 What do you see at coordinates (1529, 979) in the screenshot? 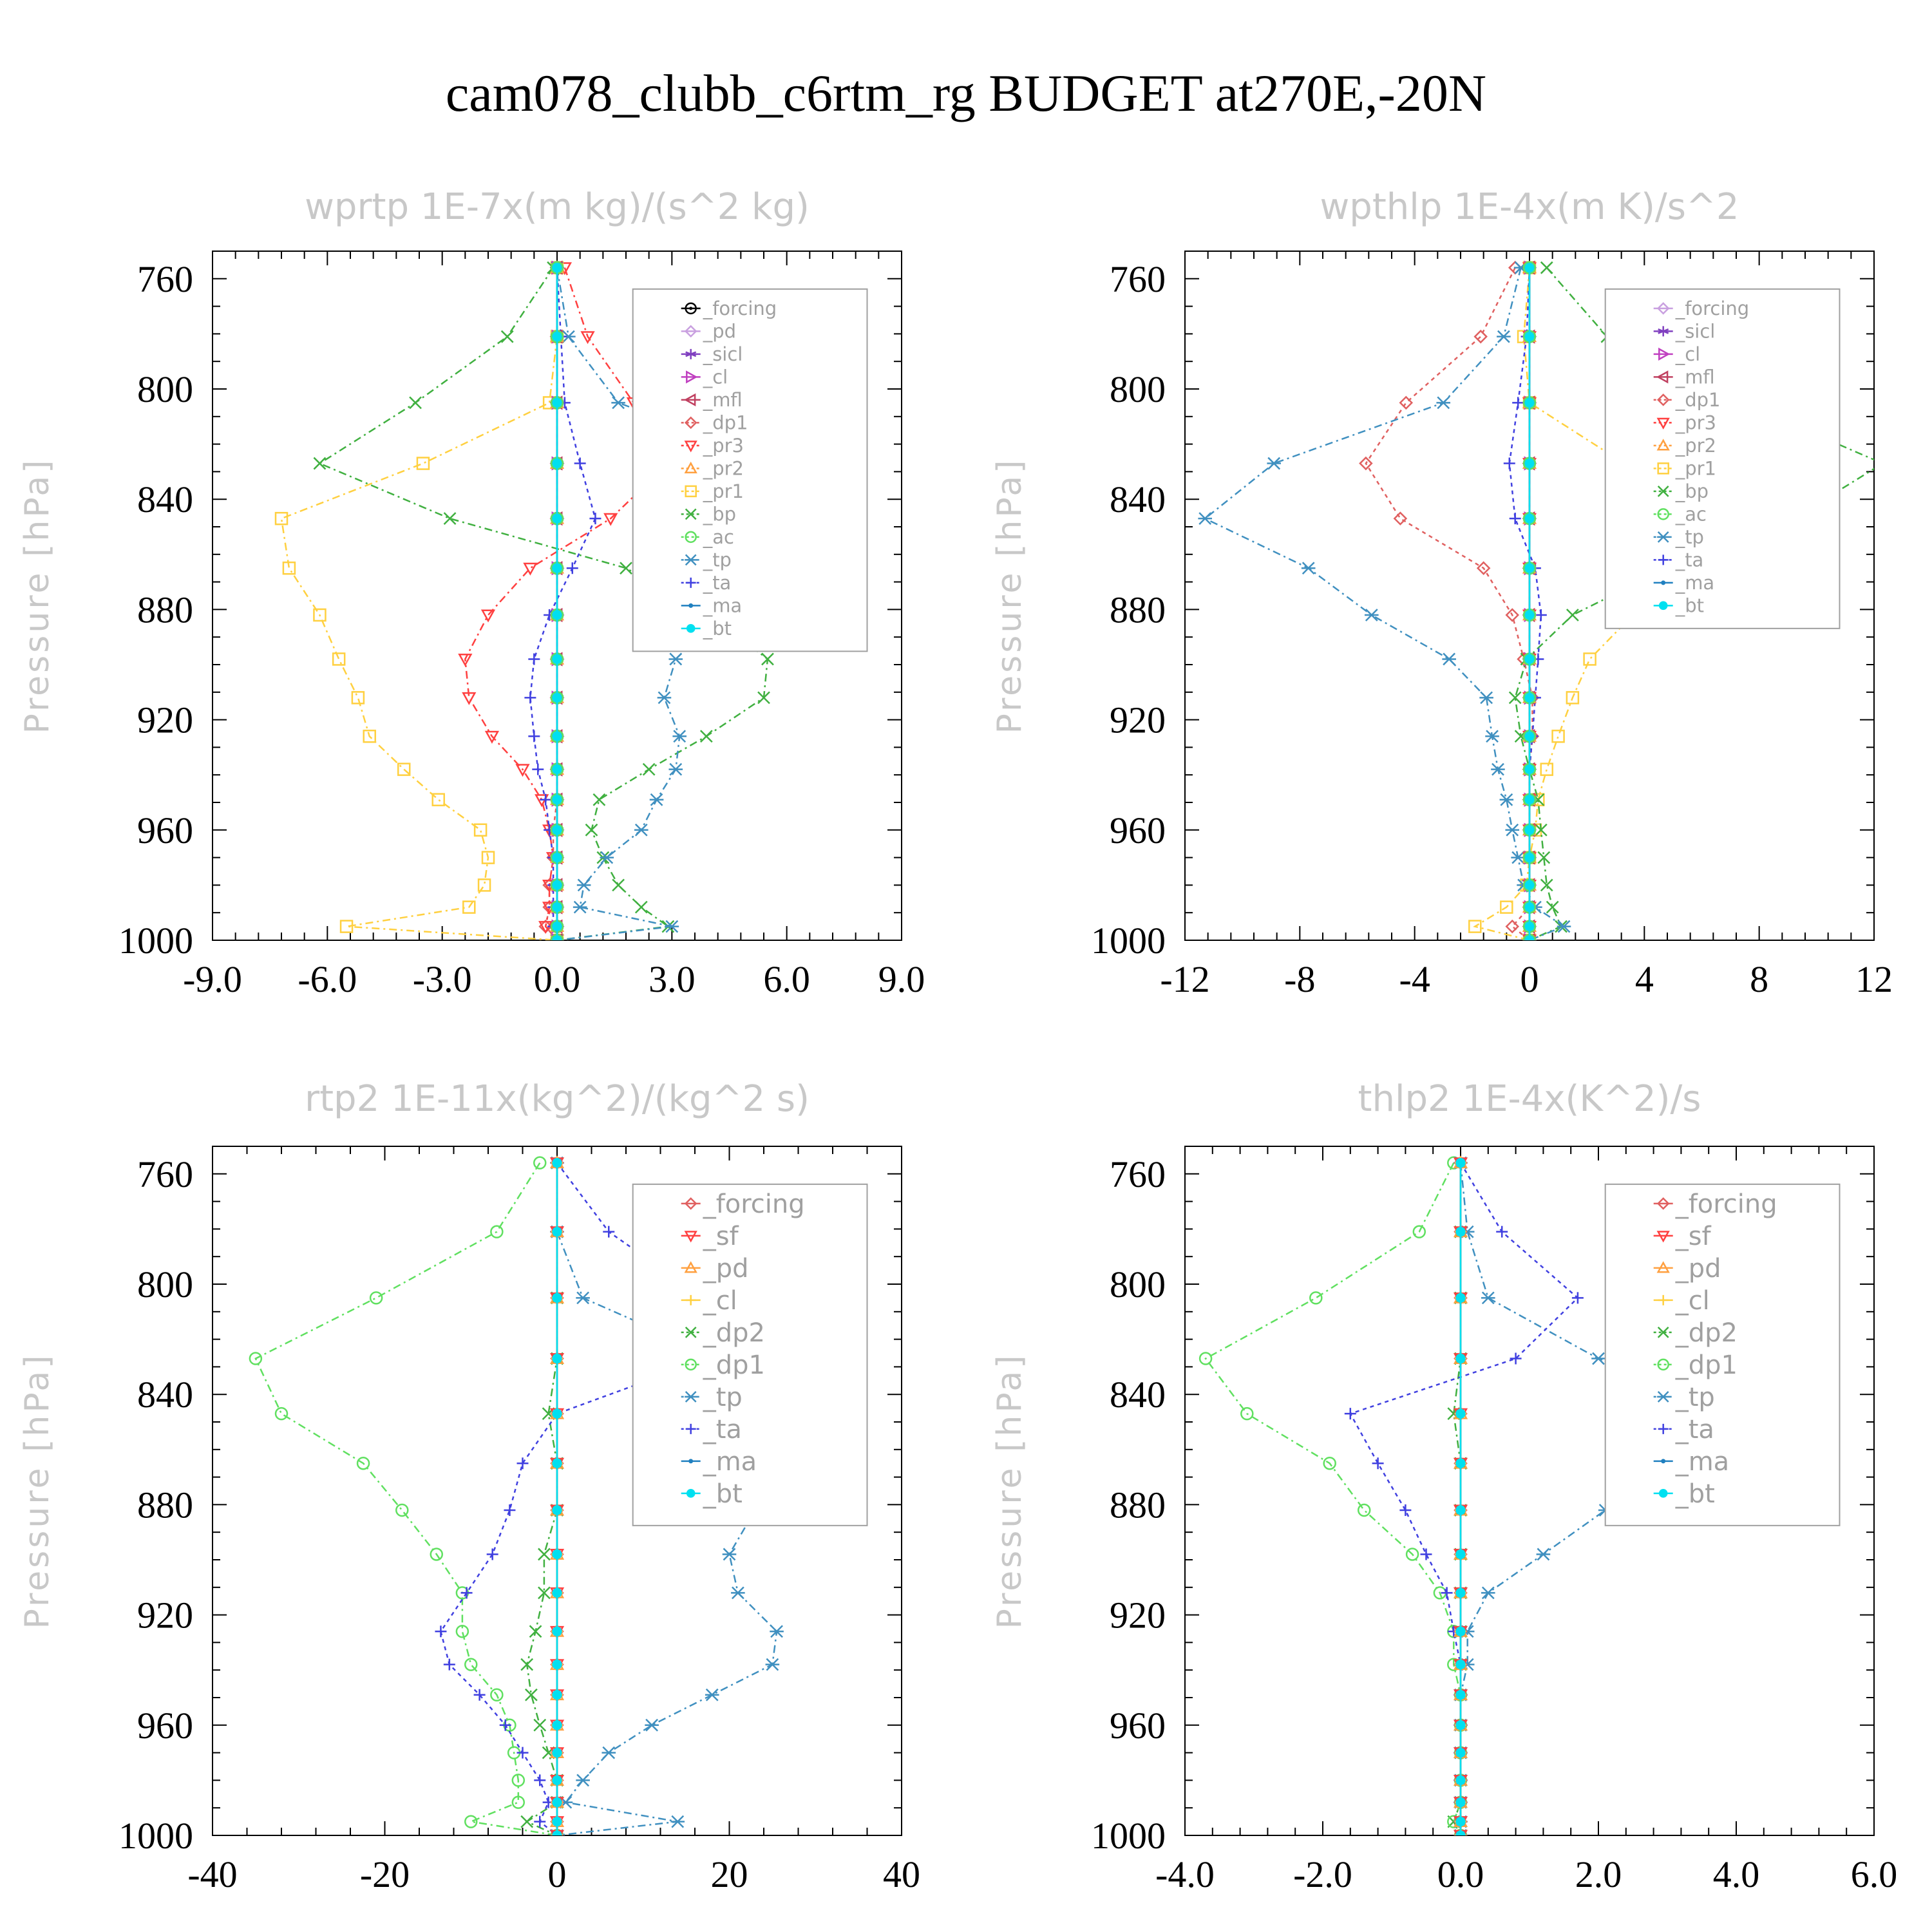
I see `x-tick-label: 0` at bounding box center [1529, 979].